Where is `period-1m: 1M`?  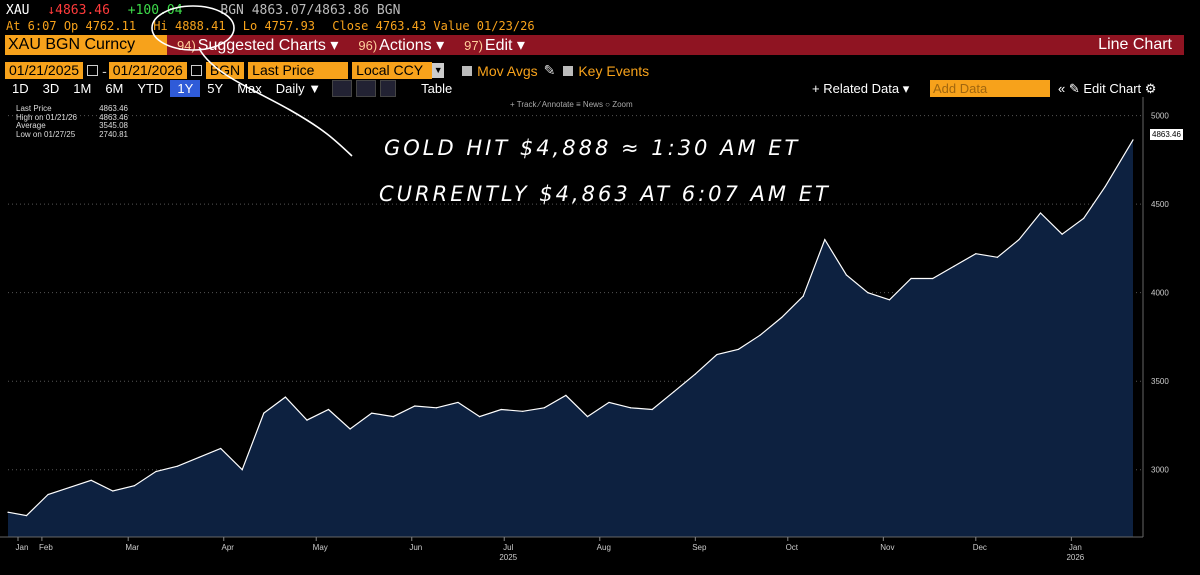
period-1m: 1M is located at coordinates (82, 88).